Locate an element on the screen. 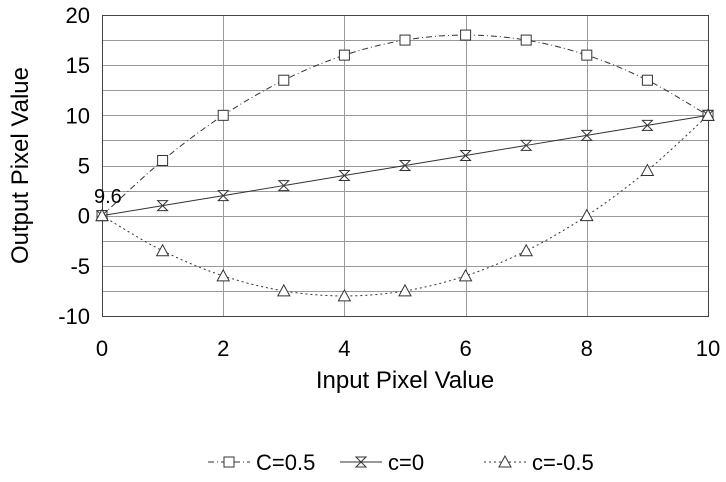 The width and height of the screenshot is (726, 482). legend-item: C=0.5 is located at coordinates (261, 462).